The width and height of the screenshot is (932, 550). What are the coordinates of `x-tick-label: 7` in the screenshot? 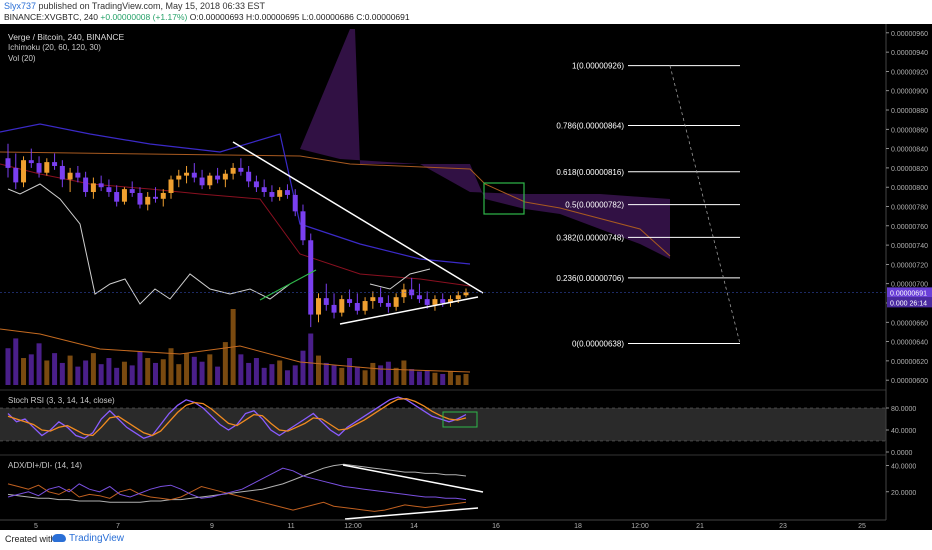 It's located at (118, 526).